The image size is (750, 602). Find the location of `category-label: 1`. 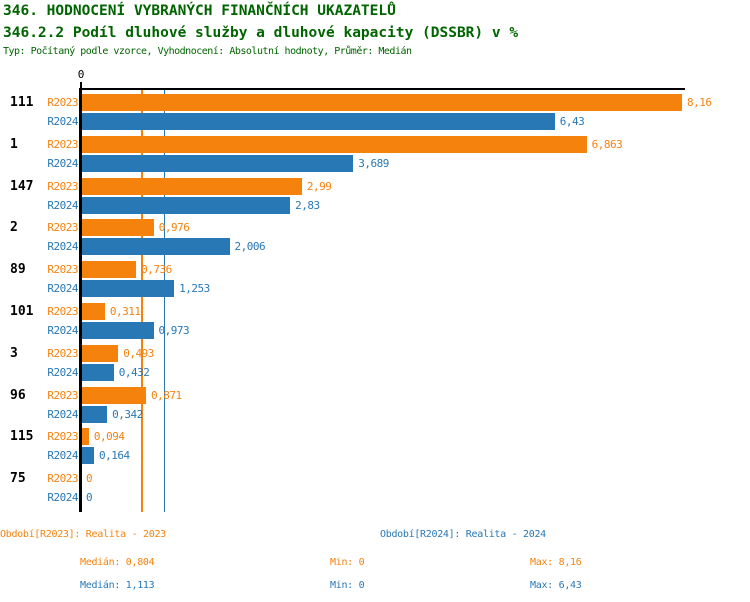

category-label: 1 is located at coordinates (14, 144).